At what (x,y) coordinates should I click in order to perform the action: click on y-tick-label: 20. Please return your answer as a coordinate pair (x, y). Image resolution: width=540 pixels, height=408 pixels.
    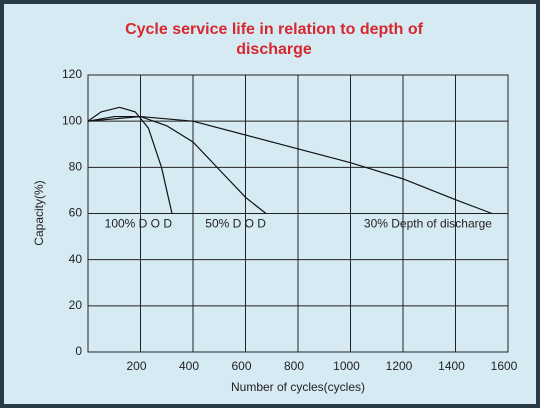
    Looking at the image, I should click on (76, 305).